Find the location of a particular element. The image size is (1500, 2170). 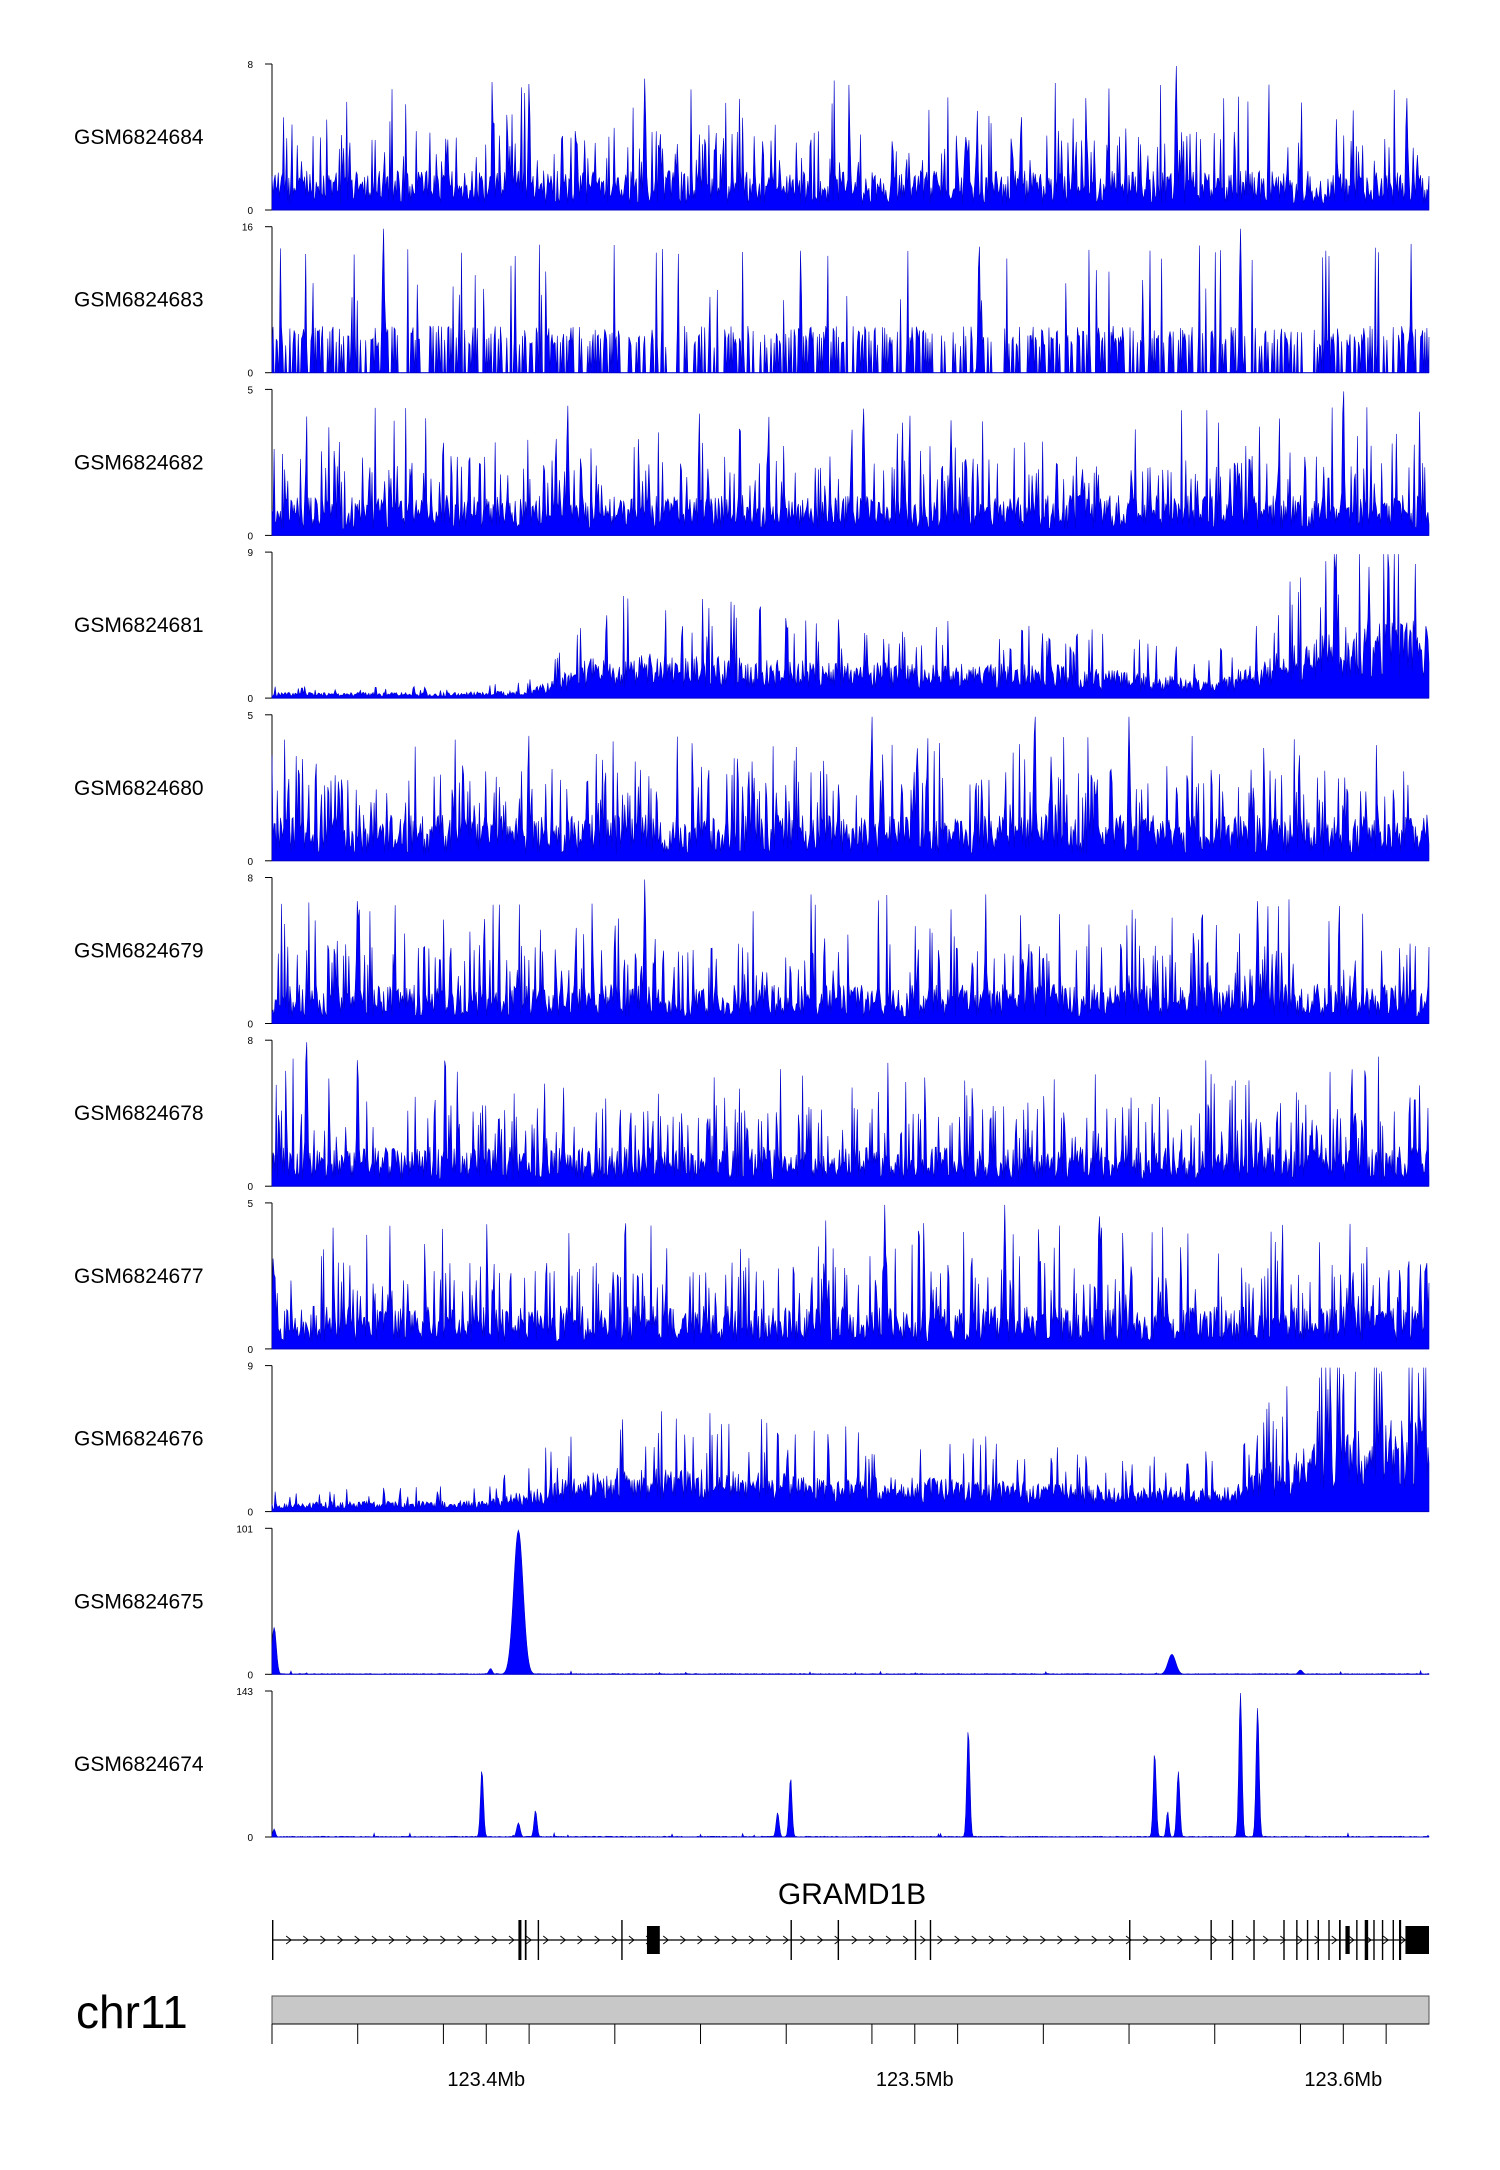

y-max-label-GSM6824679: 8 is located at coordinates (250, 879).